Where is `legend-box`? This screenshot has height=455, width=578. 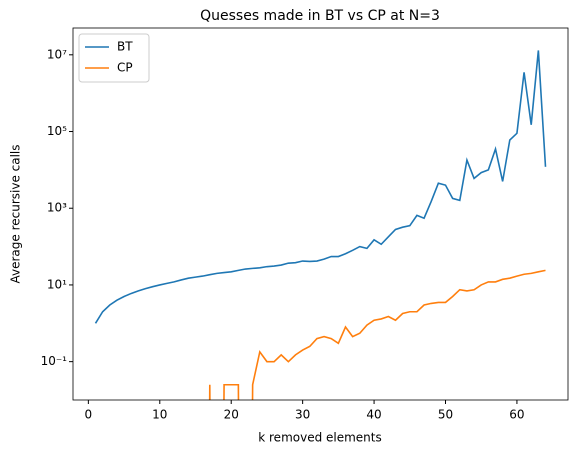 legend-box is located at coordinates (114, 58).